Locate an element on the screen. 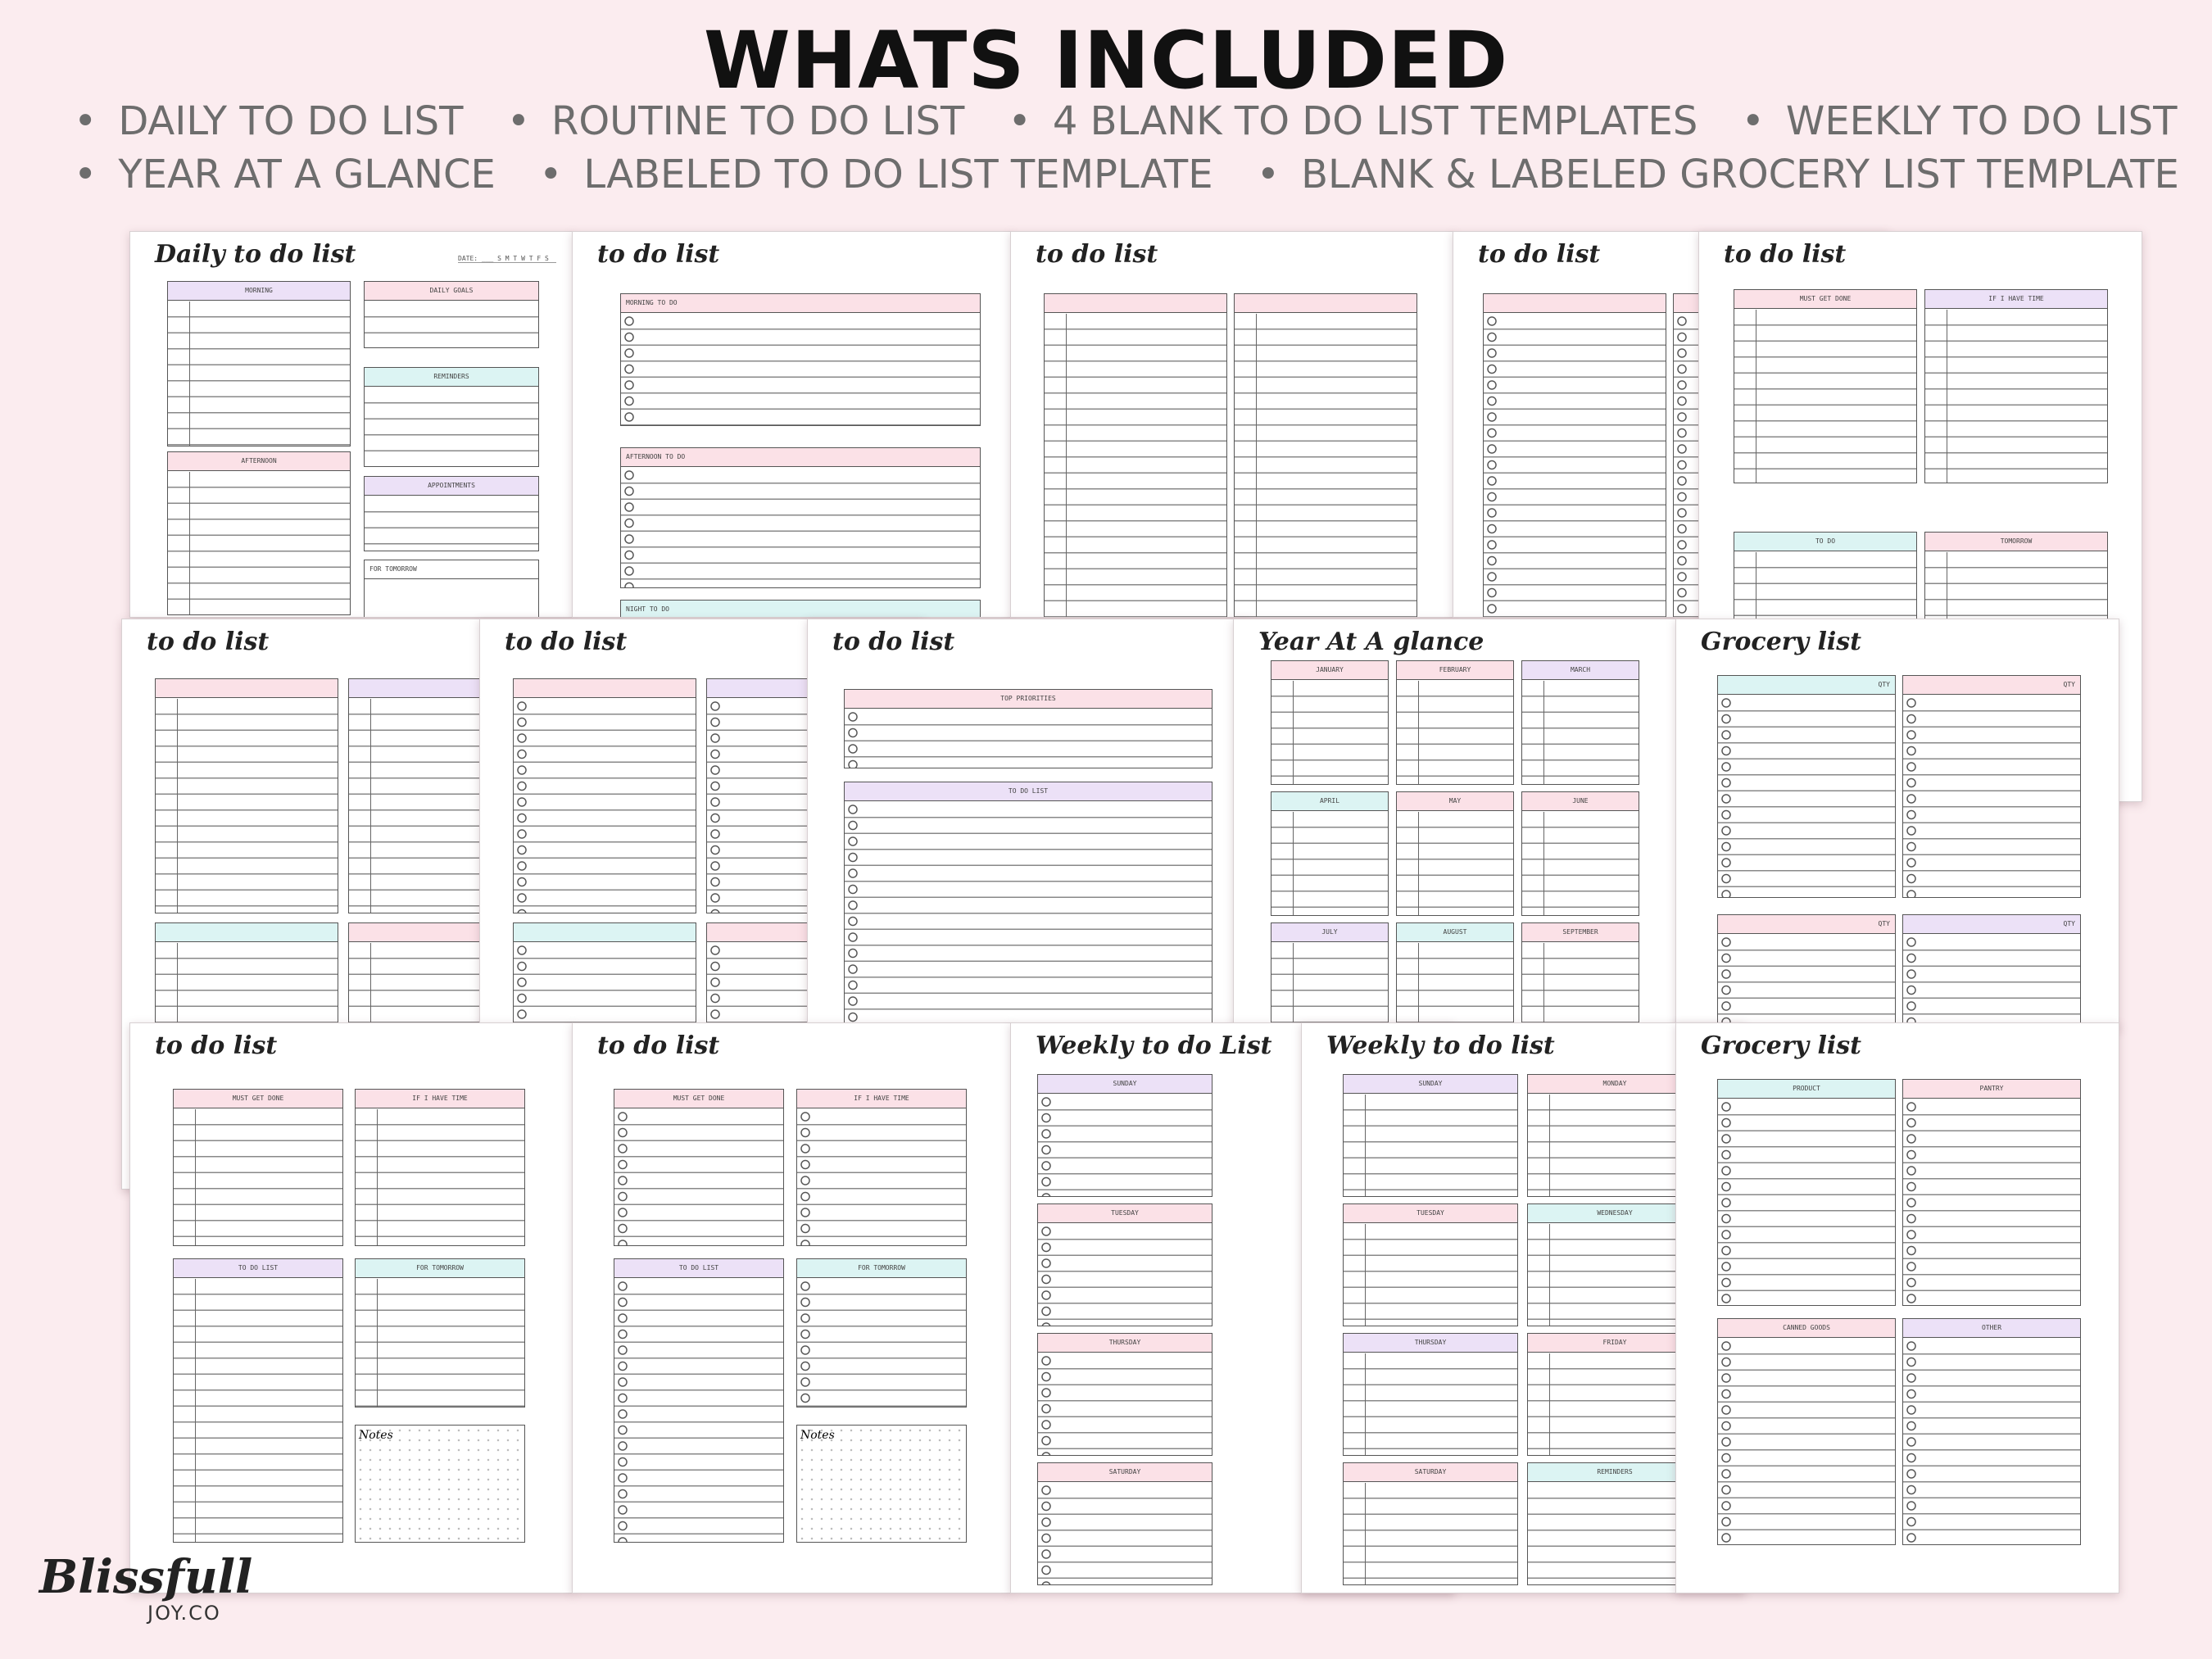  month-box: AUGUST is located at coordinates (1455, 975).